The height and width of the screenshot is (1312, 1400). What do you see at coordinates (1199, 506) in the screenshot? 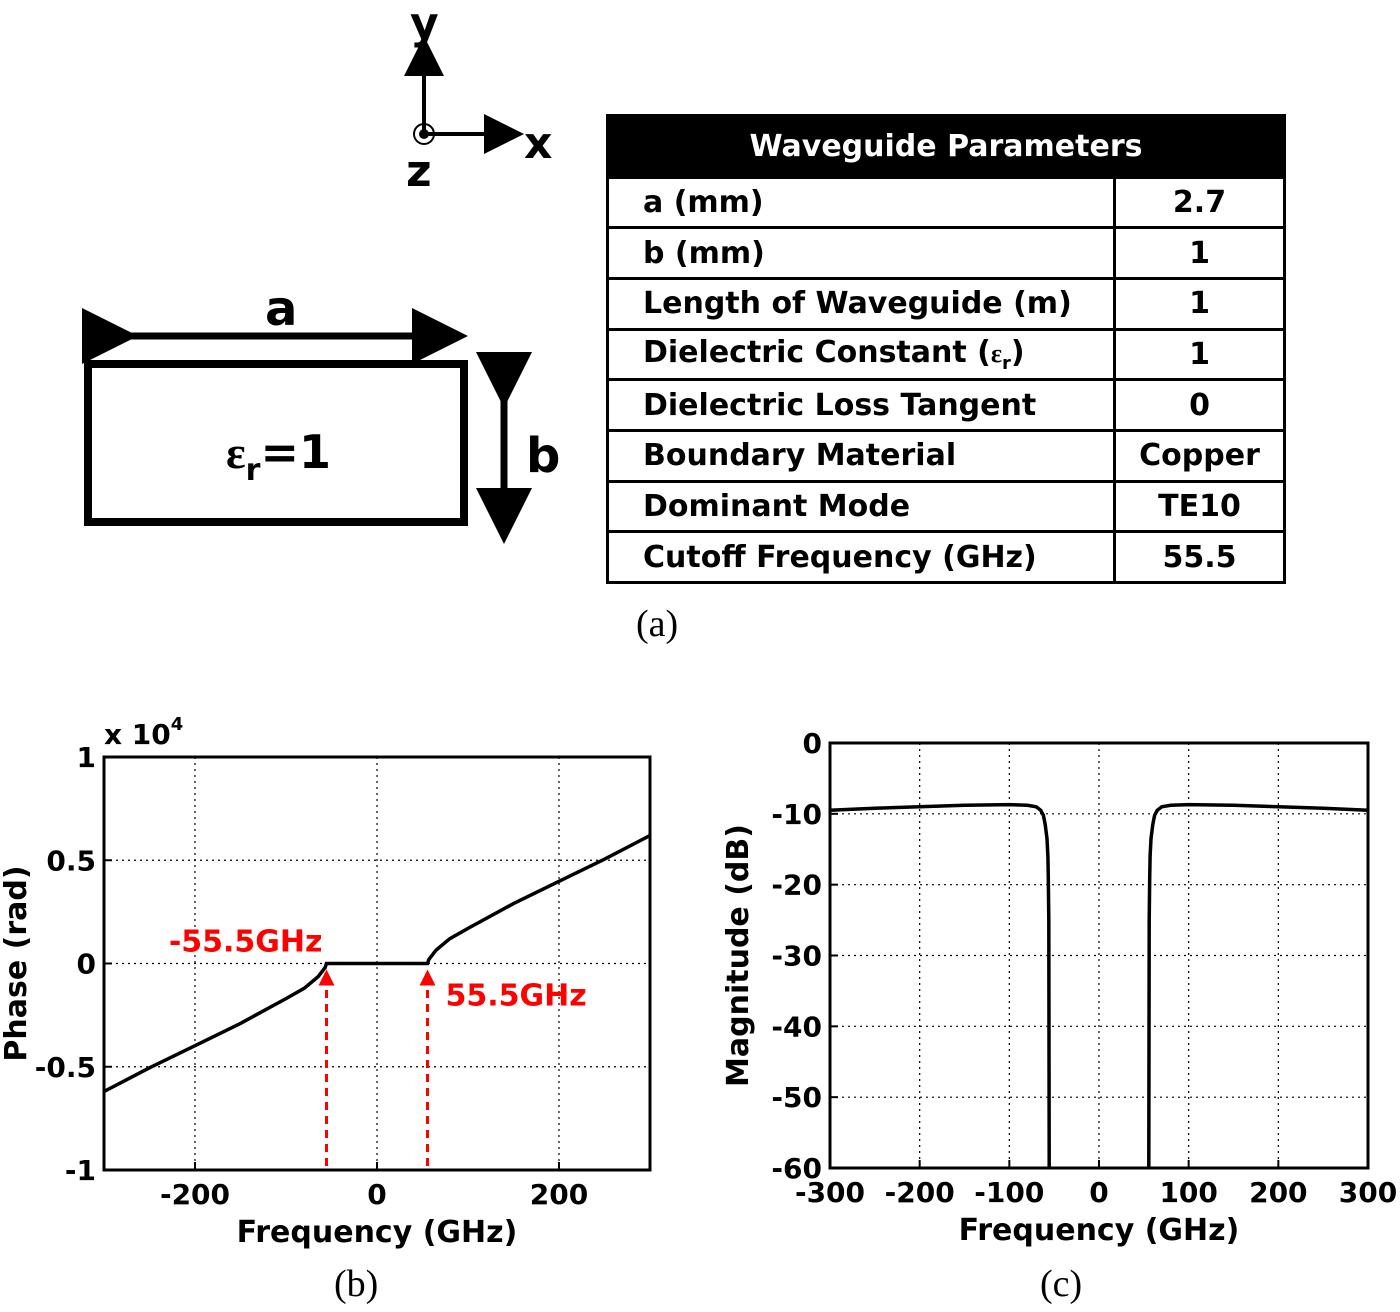
I see `param-value: TE10` at bounding box center [1199, 506].